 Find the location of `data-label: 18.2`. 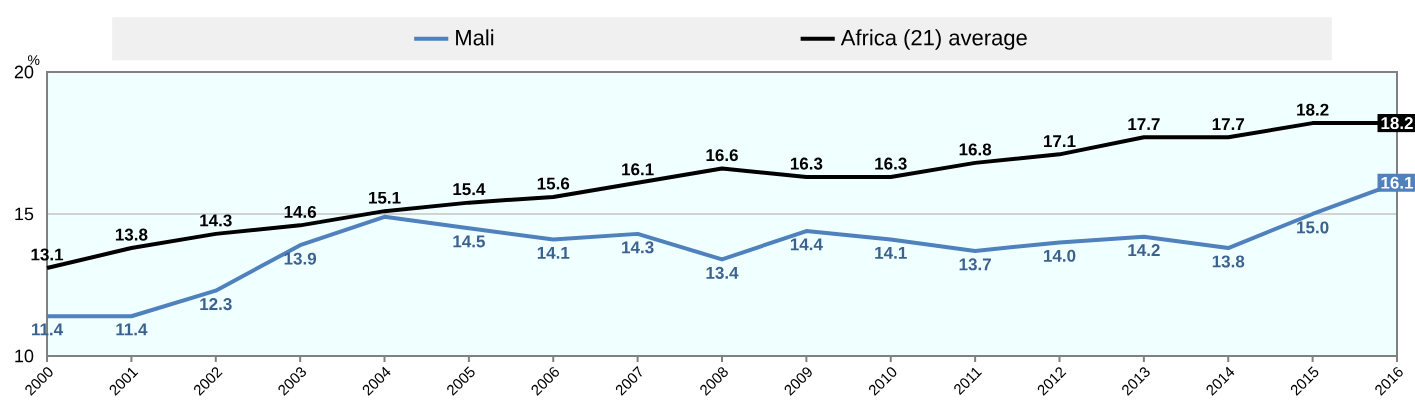

data-label: 18.2 is located at coordinates (1313, 109).